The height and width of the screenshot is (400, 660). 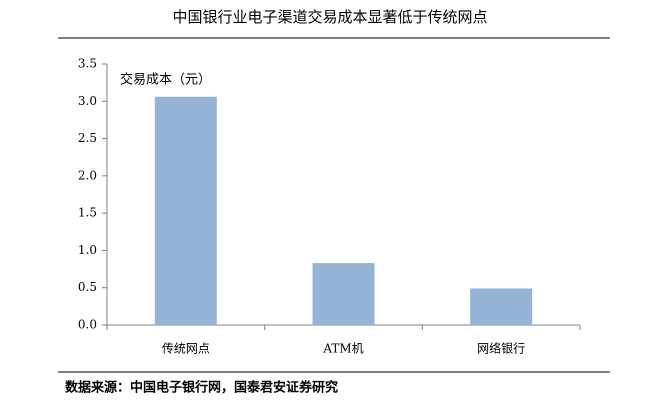 I want to click on source-note: 数据来源：中国电子银行网，国泰君安证券研究, so click(x=201, y=388).